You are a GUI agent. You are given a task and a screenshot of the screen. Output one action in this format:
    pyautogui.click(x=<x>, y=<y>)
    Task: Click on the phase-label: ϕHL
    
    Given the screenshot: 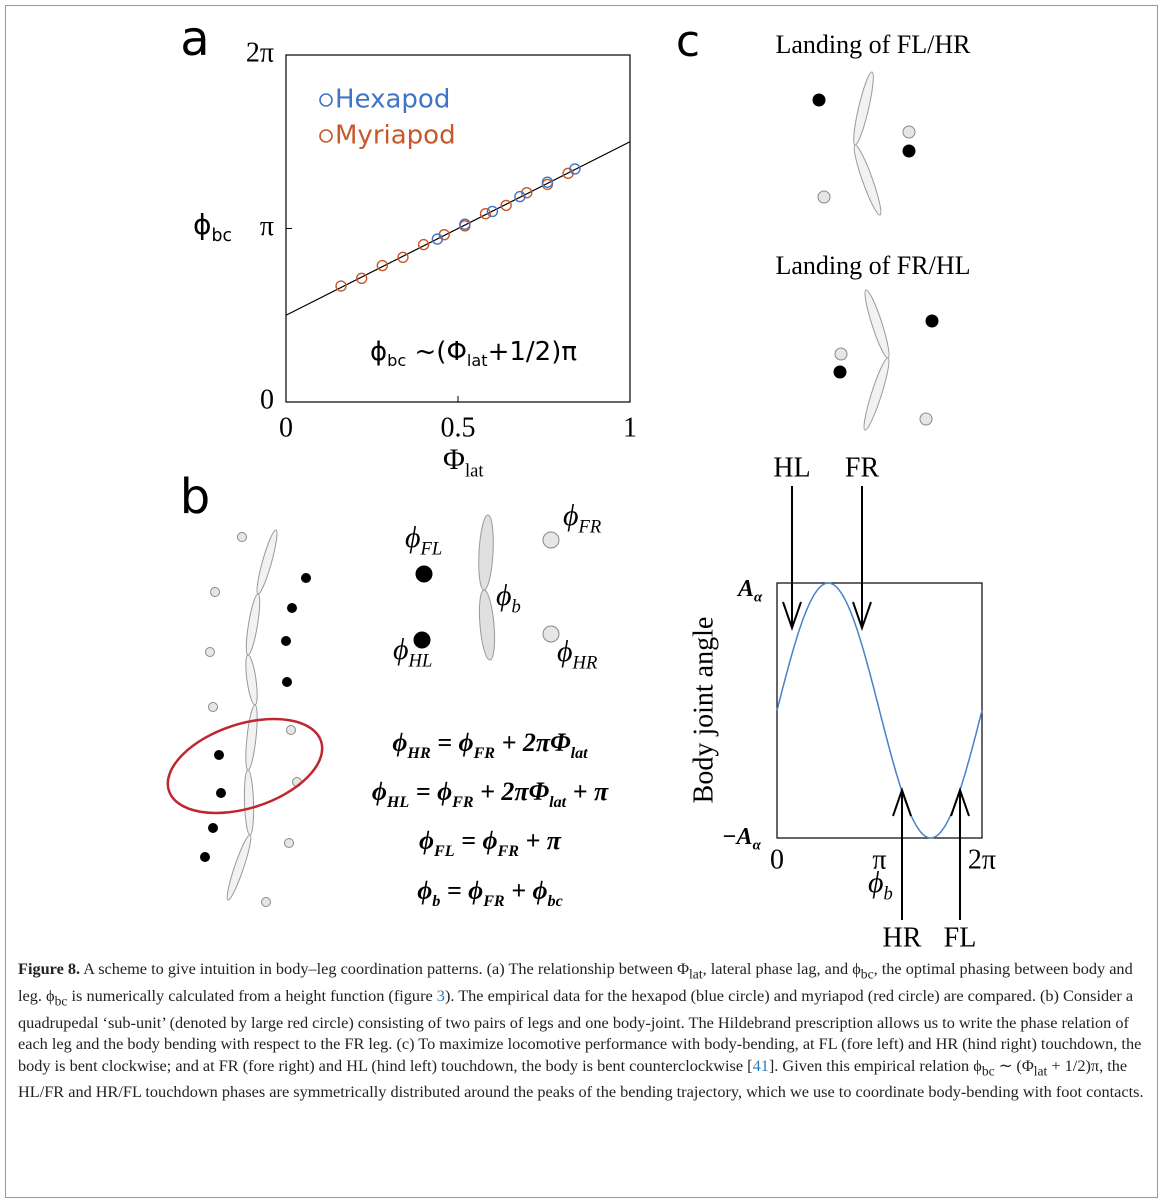 What is the action you would take?
    pyautogui.click(x=412, y=652)
    